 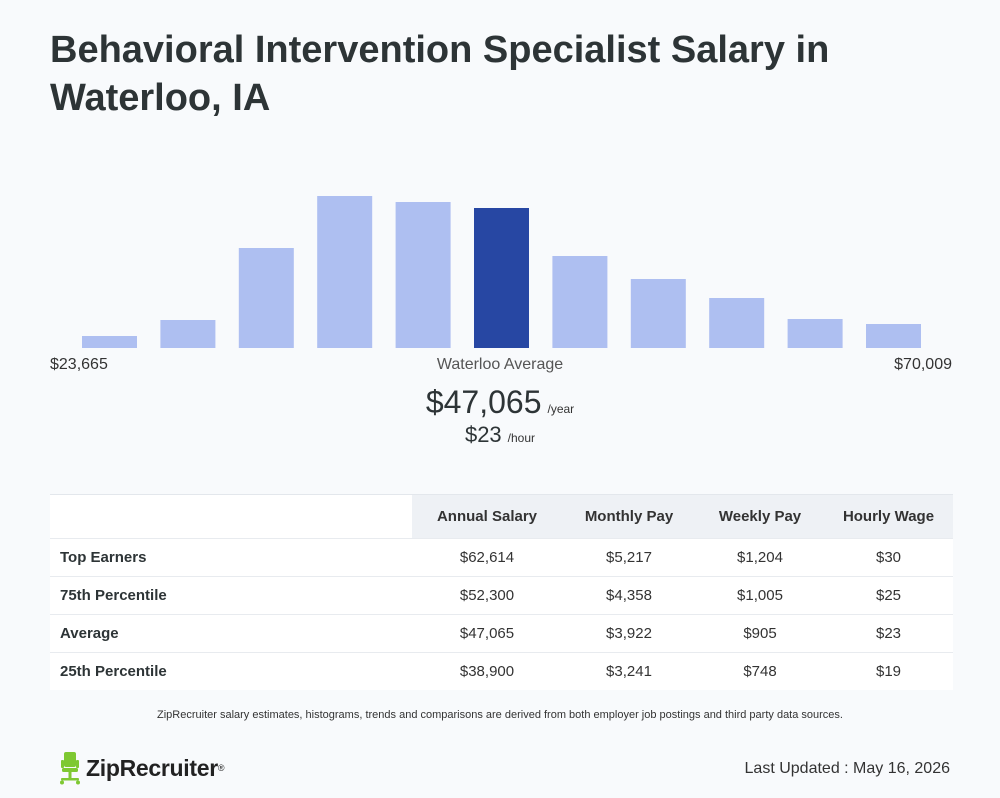 What do you see at coordinates (561, 409) in the screenshot?
I see `average-annual-unit: /year` at bounding box center [561, 409].